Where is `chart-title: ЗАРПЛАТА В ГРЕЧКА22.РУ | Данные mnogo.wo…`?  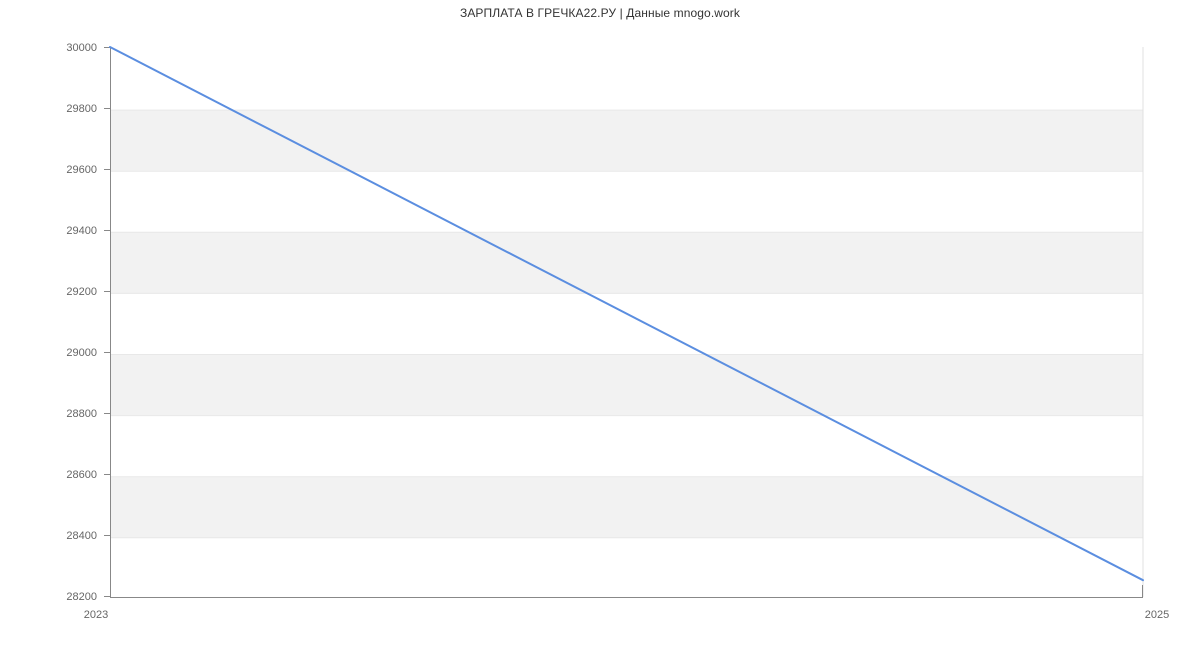 chart-title: ЗАРПЛАТА В ГРЕЧКА22.РУ | Данные mnogo.wo… is located at coordinates (599, 13).